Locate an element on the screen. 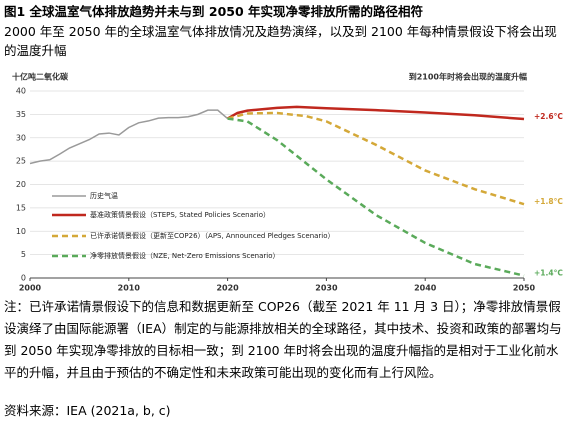  y-tick-label: 5 is located at coordinates (23, 254).